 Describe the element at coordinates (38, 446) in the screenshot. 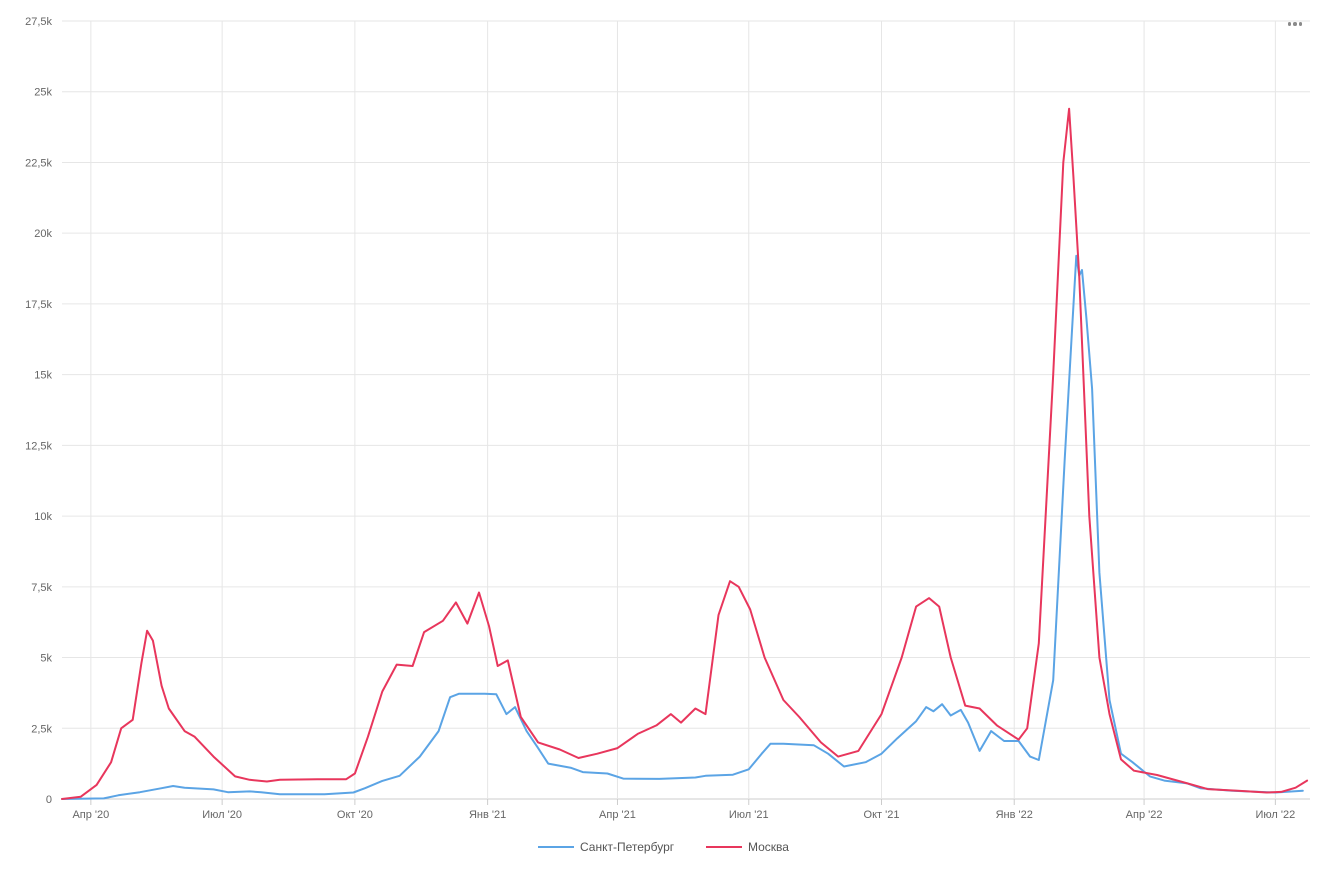

I see `y-tick-label: 12,5k` at that location.